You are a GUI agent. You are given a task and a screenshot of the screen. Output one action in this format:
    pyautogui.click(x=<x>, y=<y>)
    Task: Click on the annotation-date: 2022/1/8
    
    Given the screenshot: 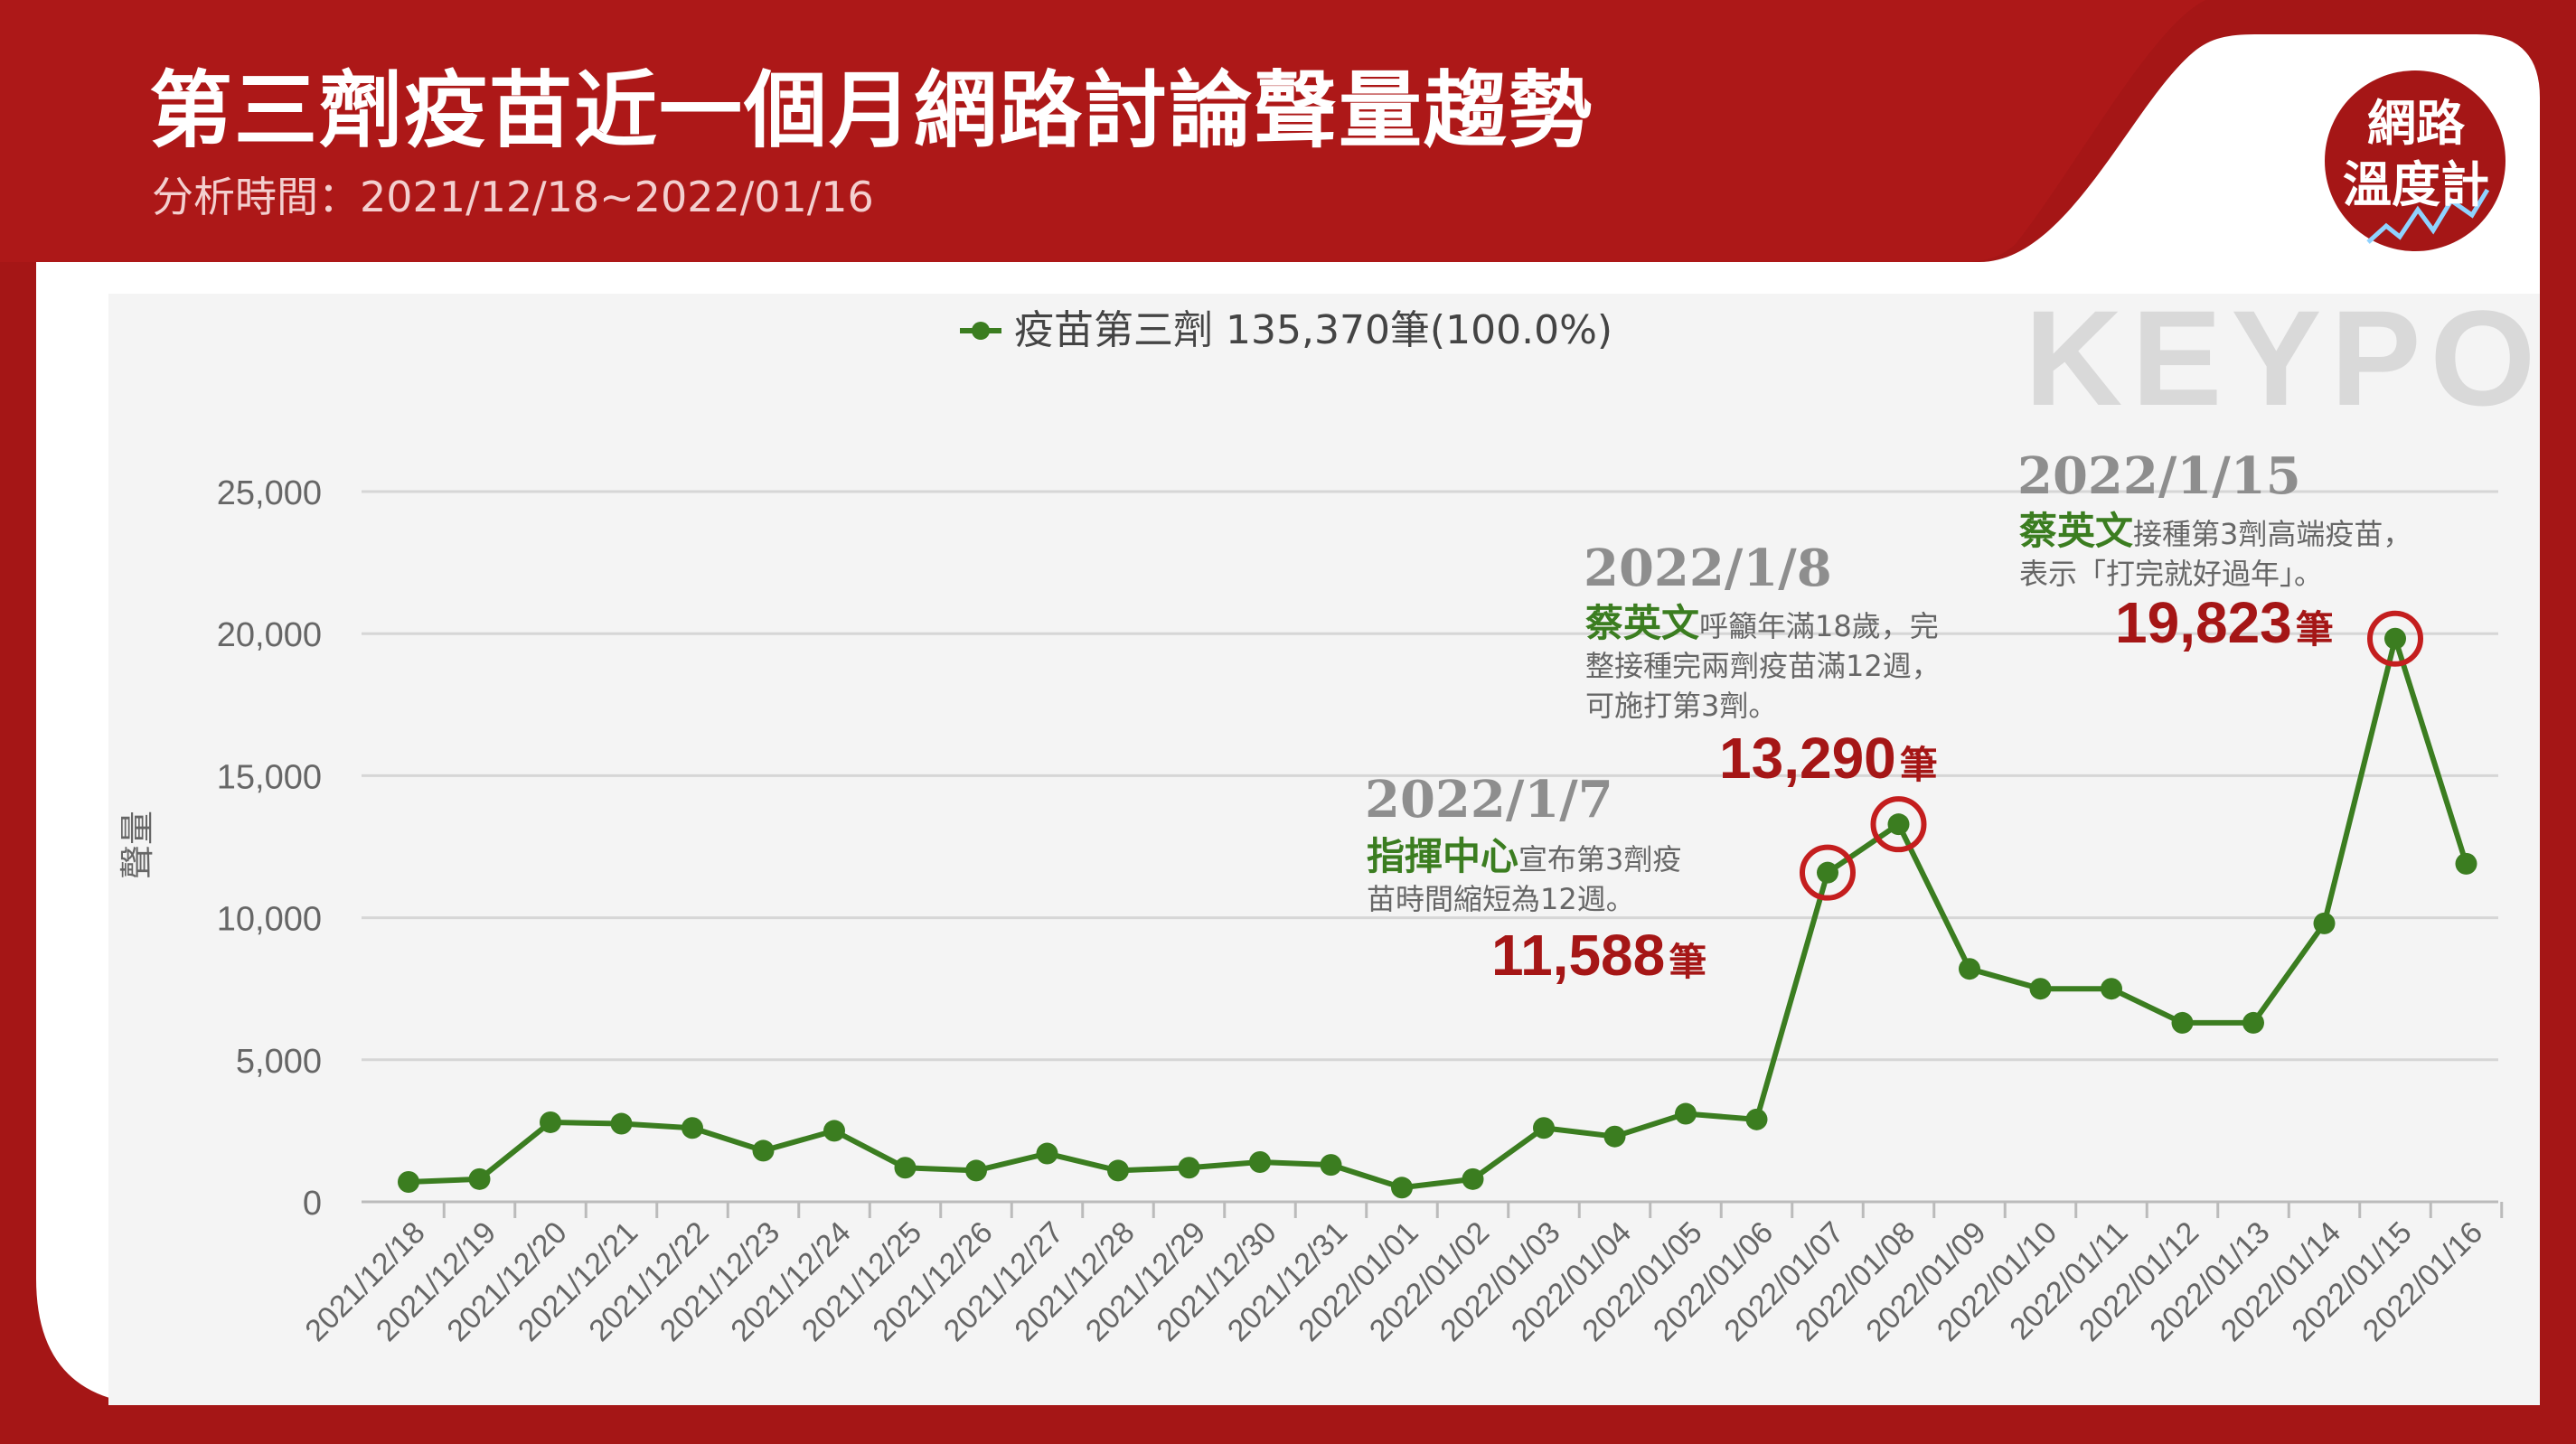 What is the action you would take?
    pyautogui.click(x=1708, y=568)
    